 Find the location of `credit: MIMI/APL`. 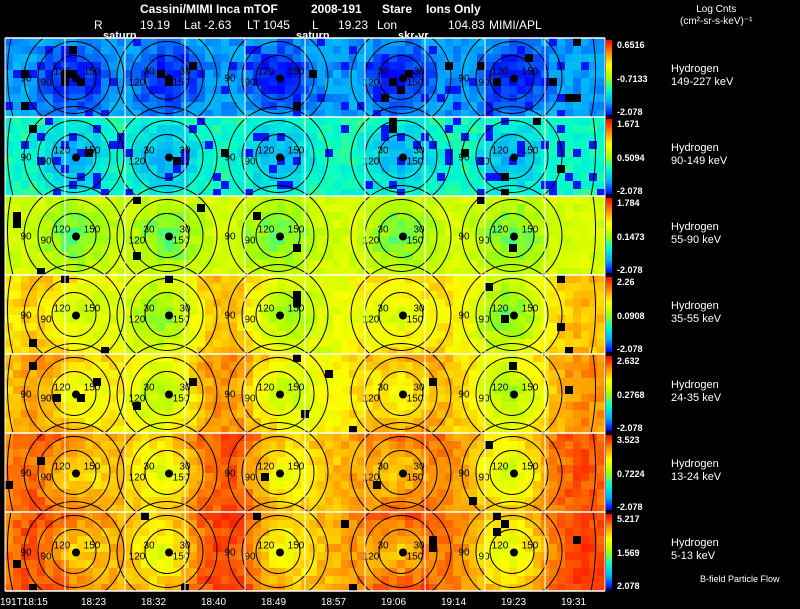

credit: MIMI/APL is located at coordinates (515, 25).